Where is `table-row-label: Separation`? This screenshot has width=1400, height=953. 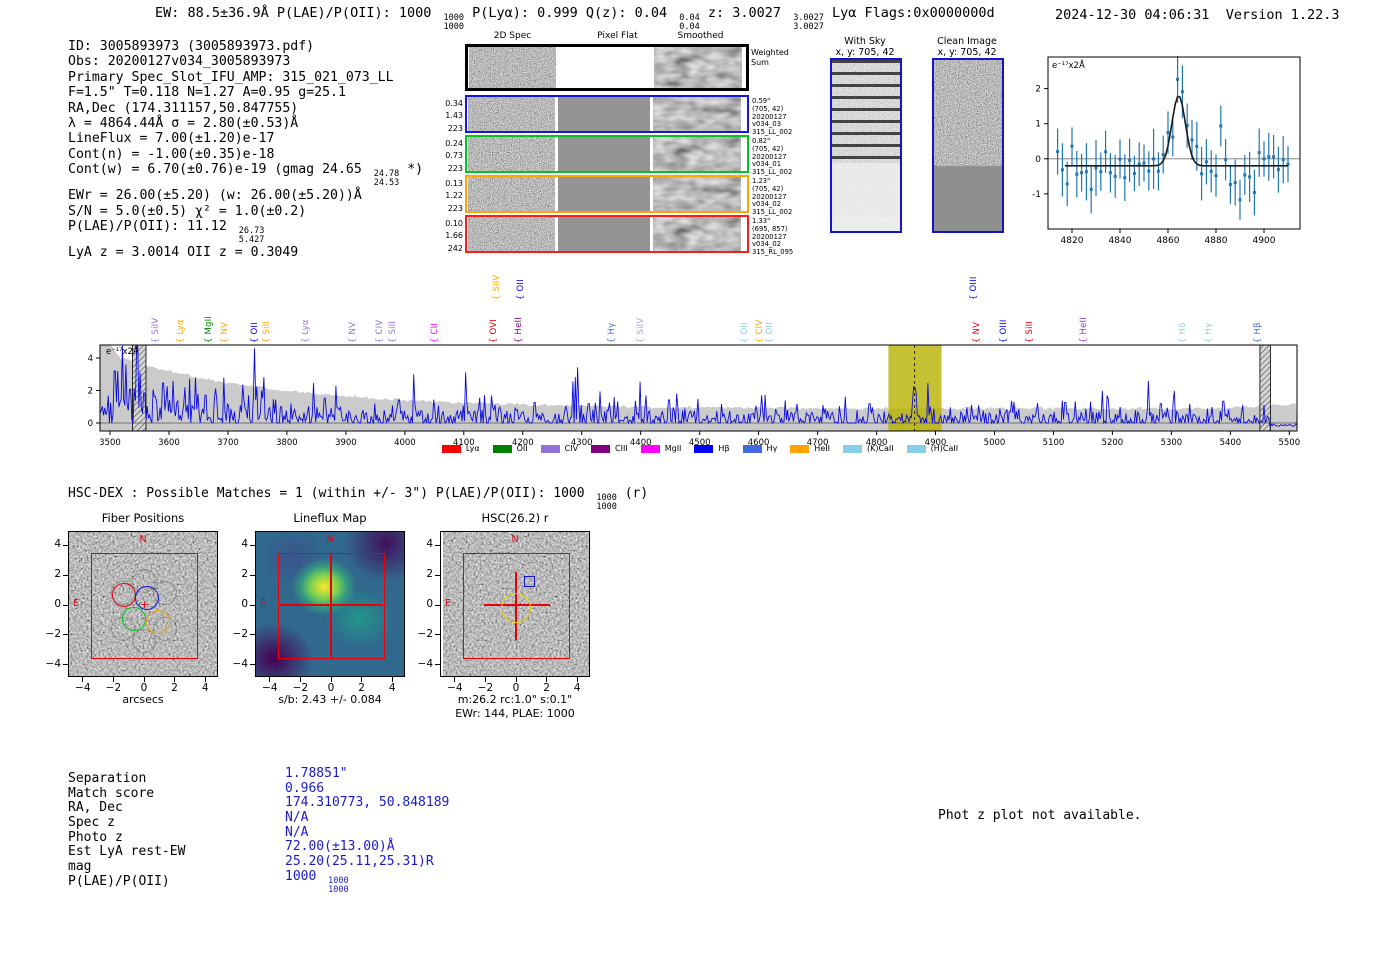
table-row-label: Separation is located at coordinates (107, 778).